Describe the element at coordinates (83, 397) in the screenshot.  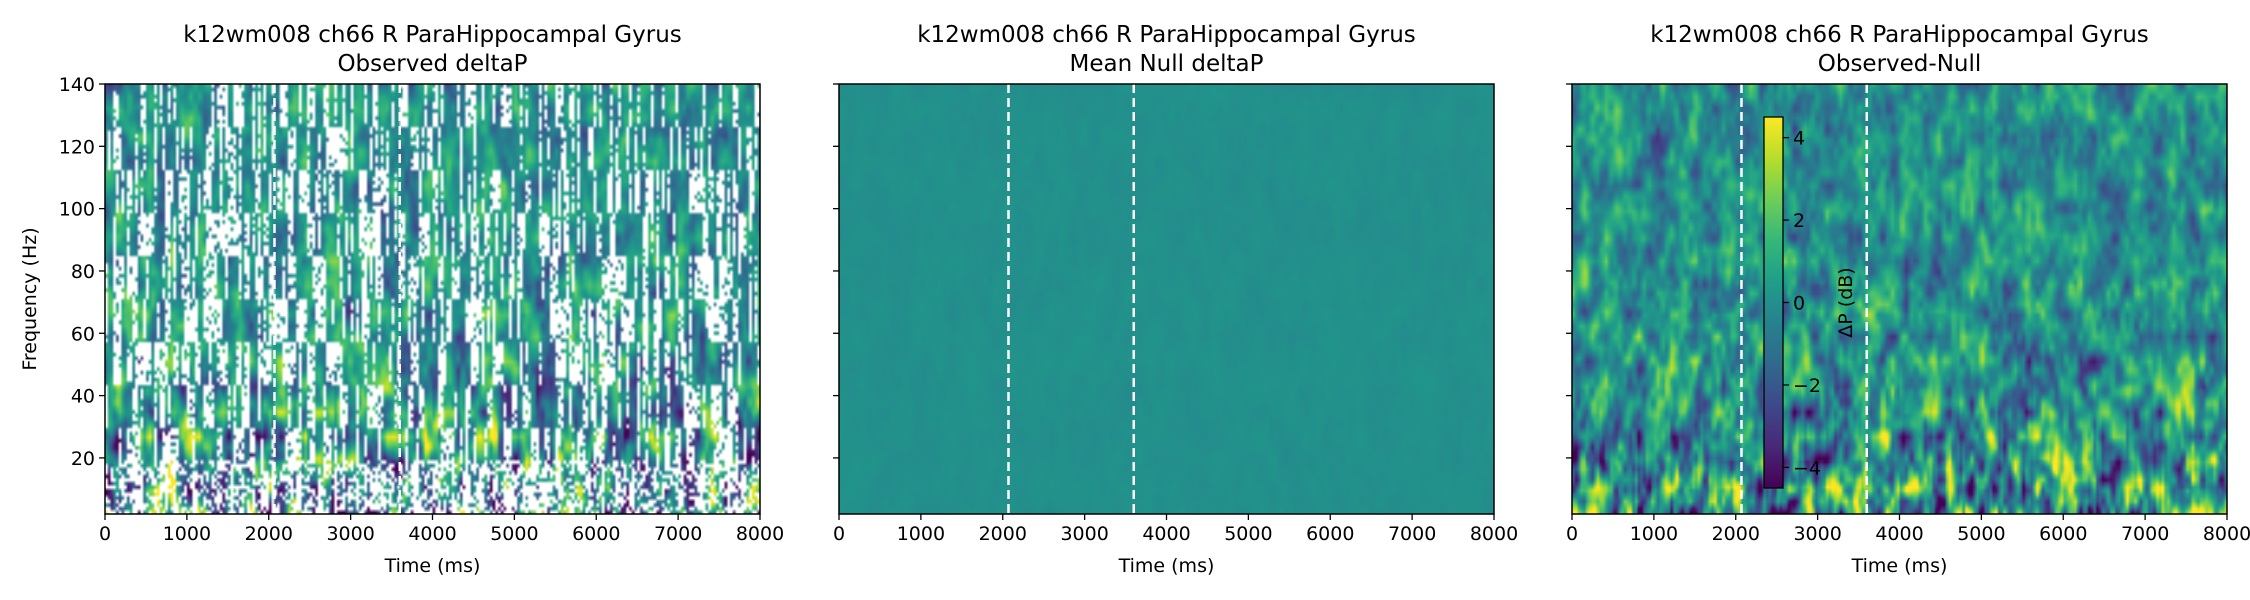
I see `y-tick-label: 40` at that location.